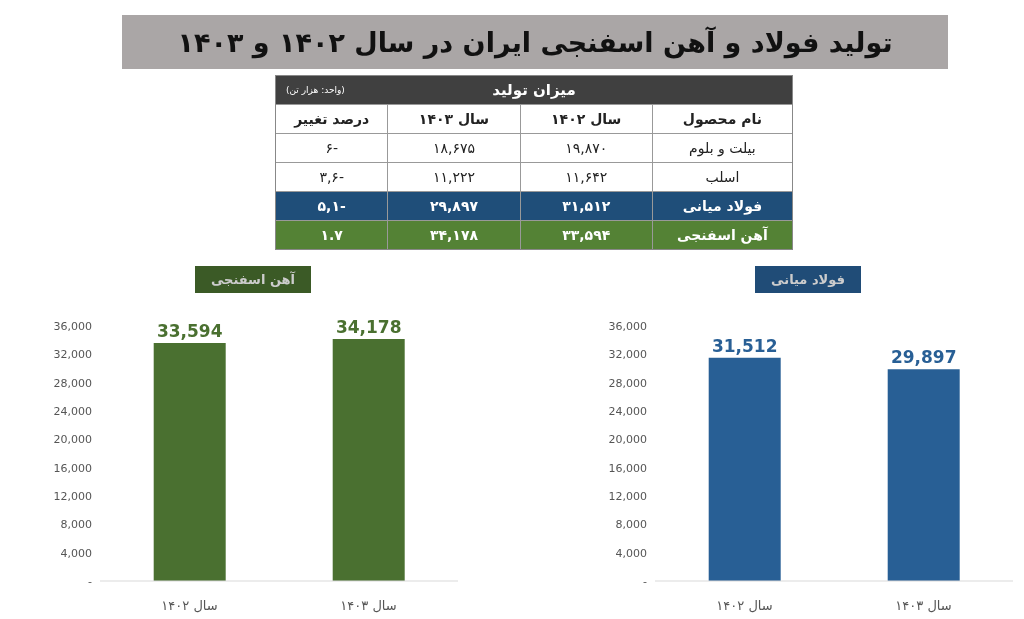  What do you see at coordinates (331, 148) in the screenshot?
I see `text: -۶` at bounding box center [331, 148].